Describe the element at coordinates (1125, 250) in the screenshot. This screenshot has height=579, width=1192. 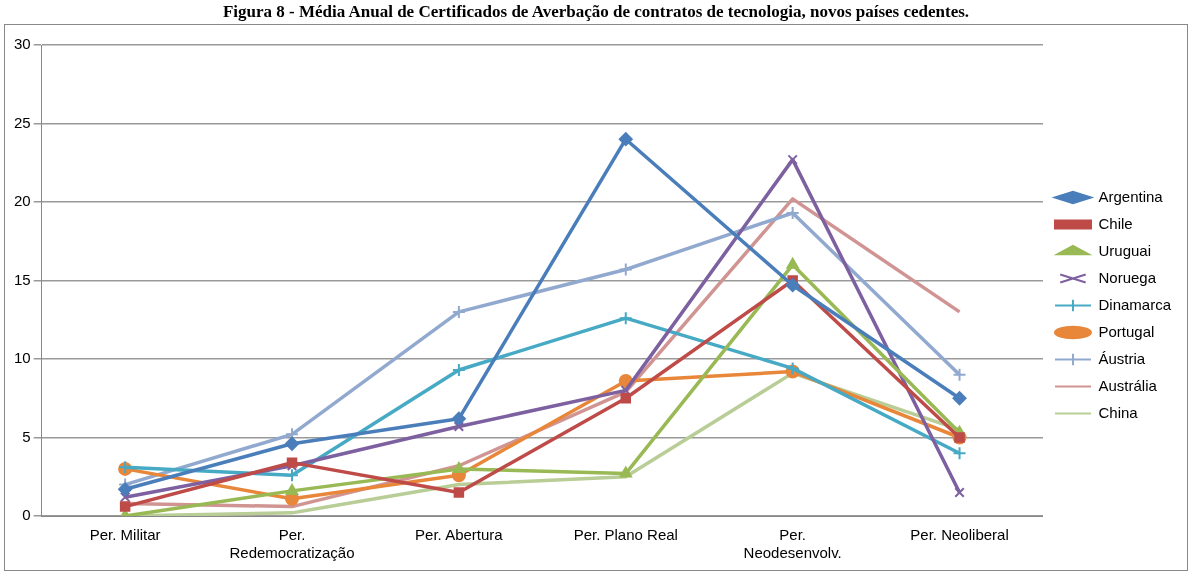
I see `legend-label: Uruguai` at that location.